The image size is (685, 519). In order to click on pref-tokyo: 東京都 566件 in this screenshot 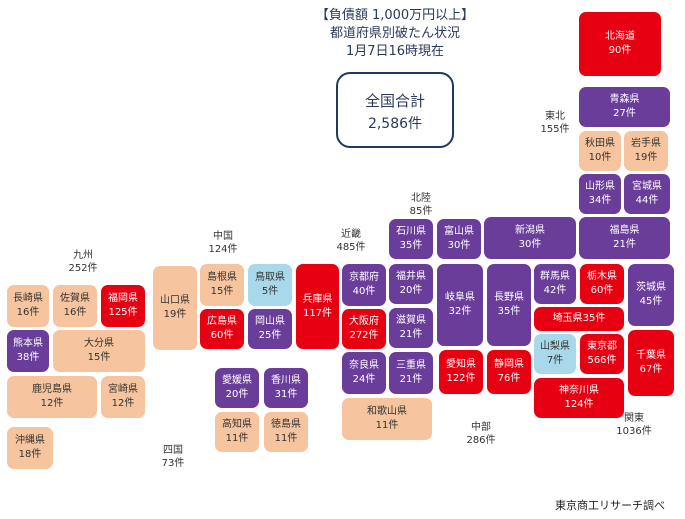, I will do `click(602, 354)`.